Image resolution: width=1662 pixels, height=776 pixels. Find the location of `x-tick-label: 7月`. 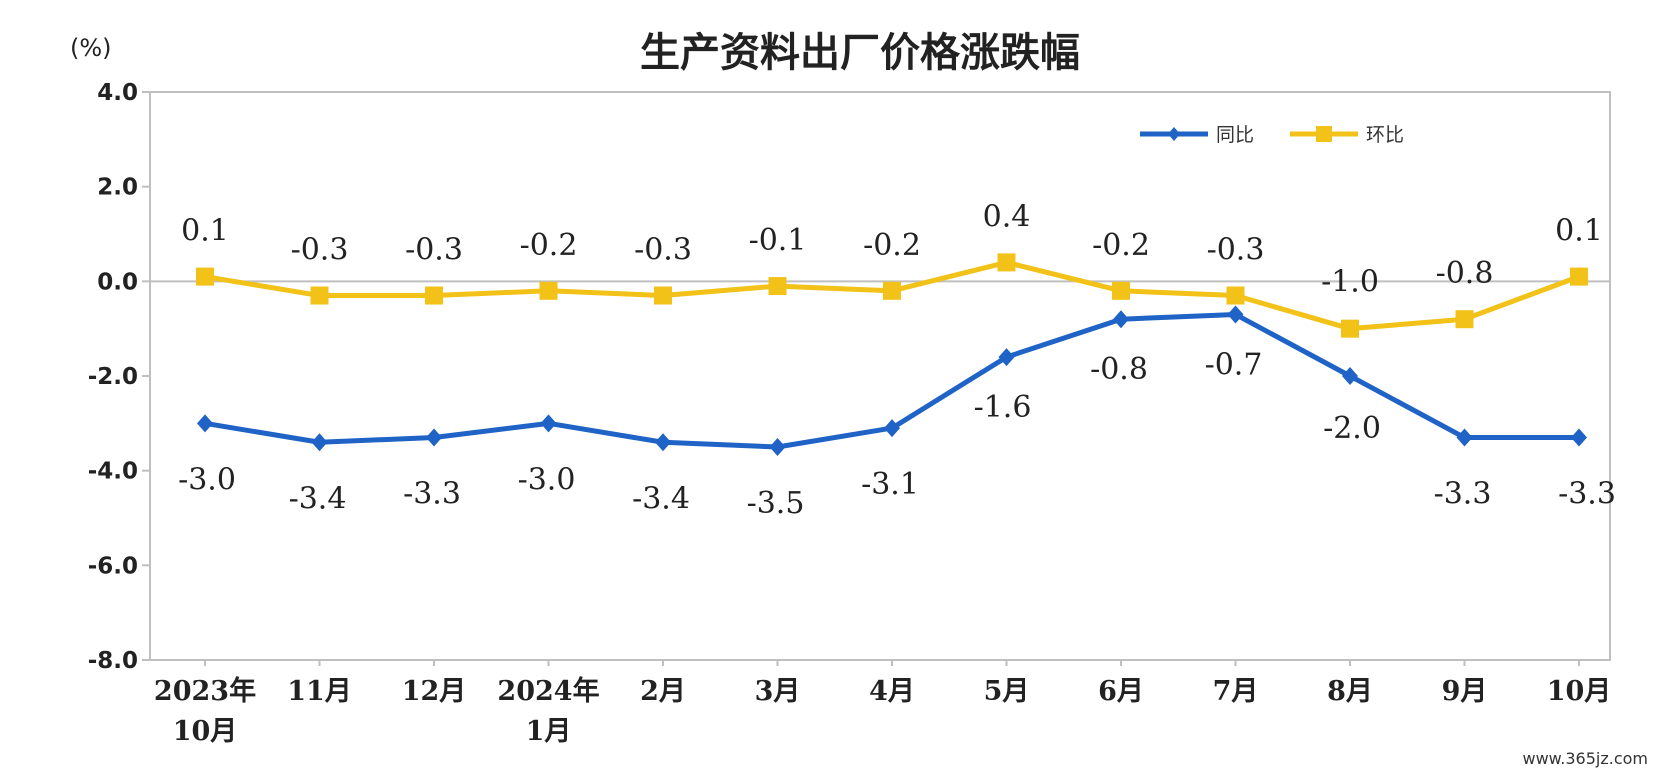

x-tick-label: 7月 is located at coordinates (1236, 691).